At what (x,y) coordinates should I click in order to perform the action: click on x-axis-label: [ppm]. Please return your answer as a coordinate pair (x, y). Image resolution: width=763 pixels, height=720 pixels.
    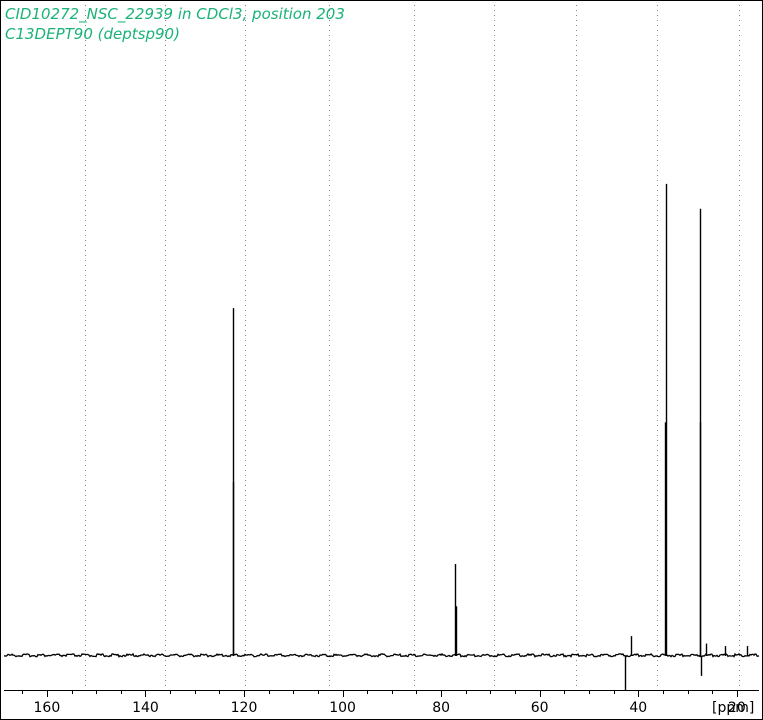
    Looking at the image, I should click on (733, 708).